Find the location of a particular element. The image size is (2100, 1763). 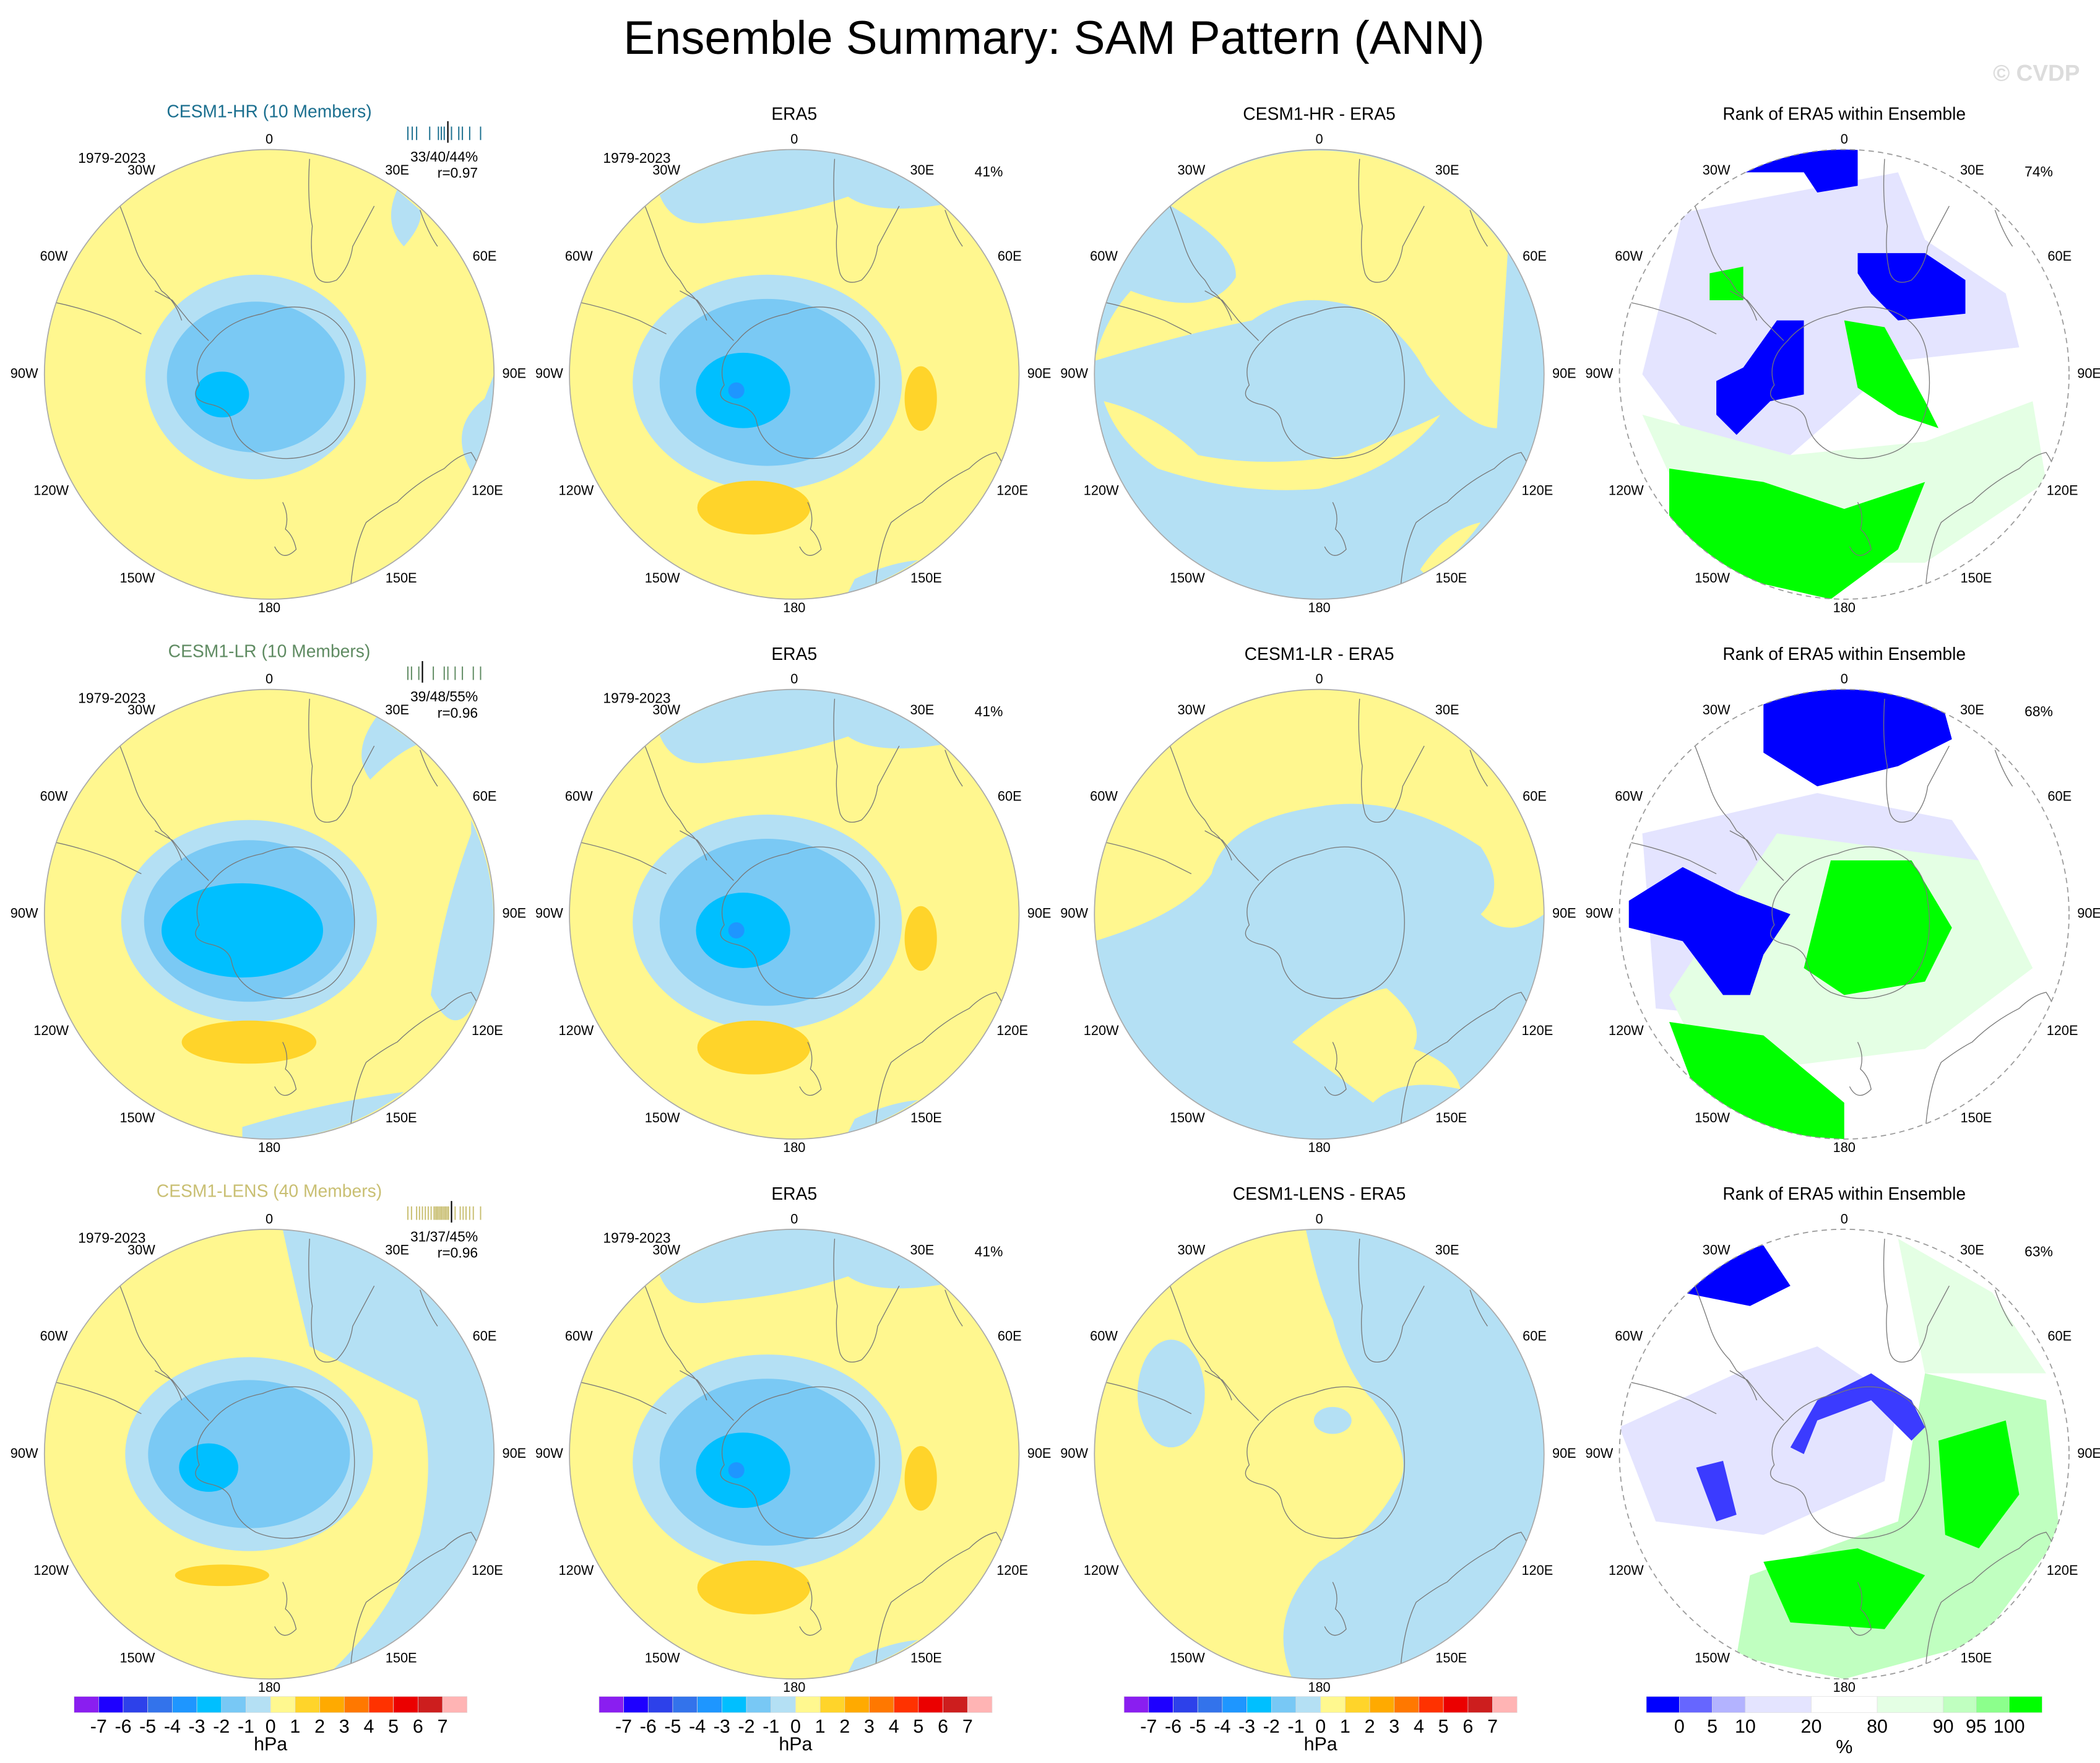

panel-title: Rank of ERA5 within Ensemble is located at coordinates (1844, 114).